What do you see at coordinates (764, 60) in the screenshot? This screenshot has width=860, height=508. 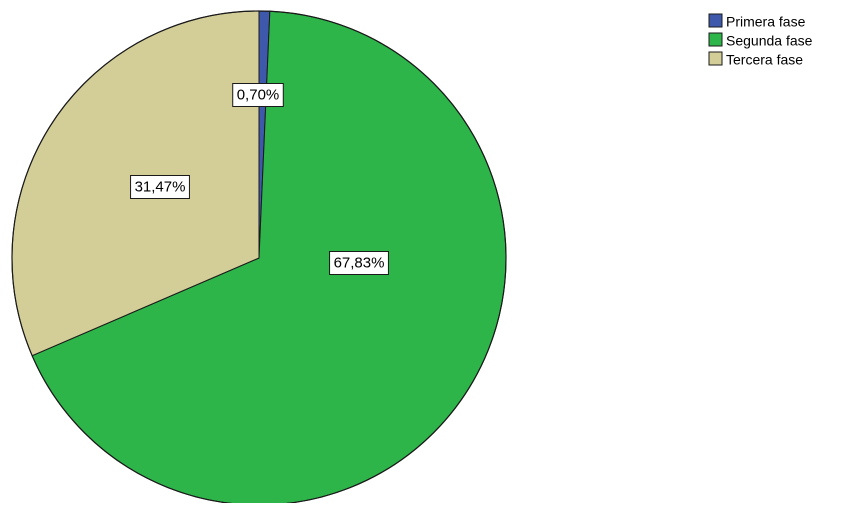 I see `legend-label: Tercera fase` at bounding box center [764, 60].